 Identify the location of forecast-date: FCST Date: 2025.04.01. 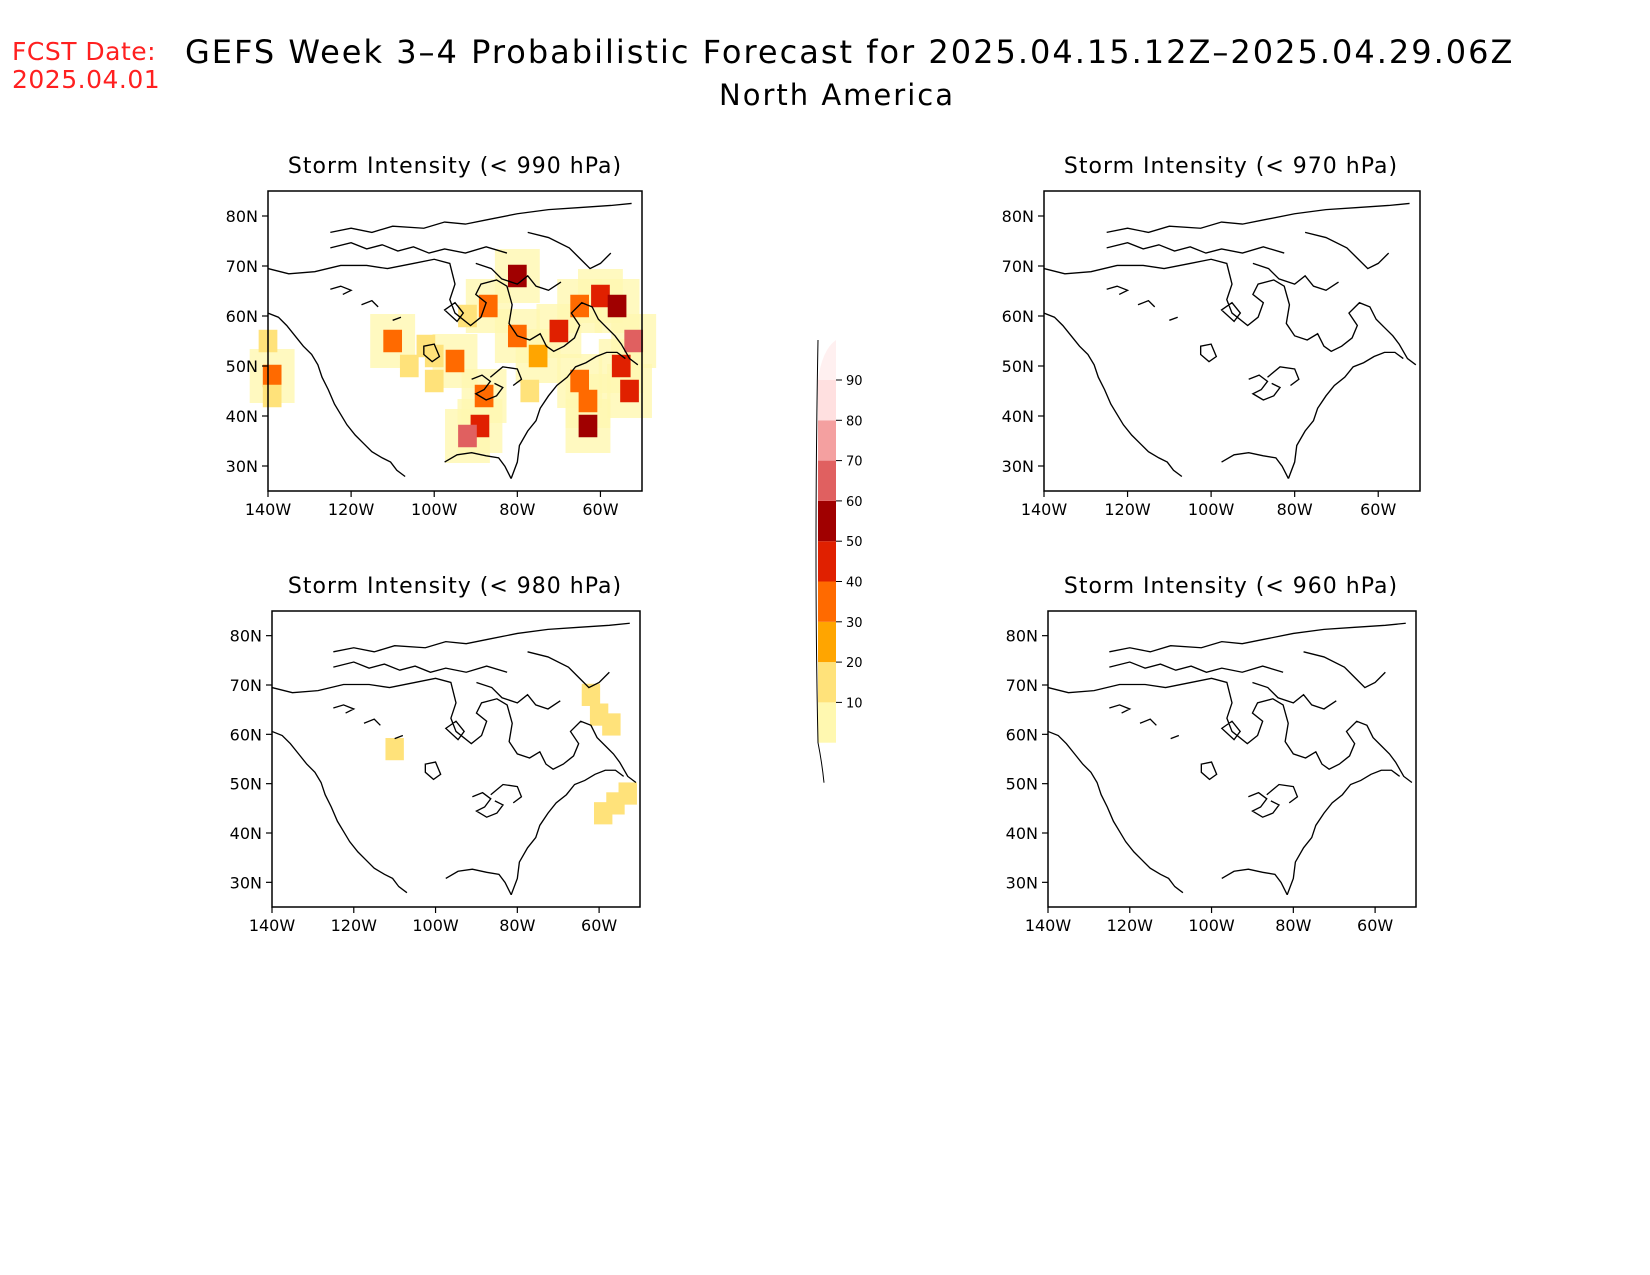
(86, 66).